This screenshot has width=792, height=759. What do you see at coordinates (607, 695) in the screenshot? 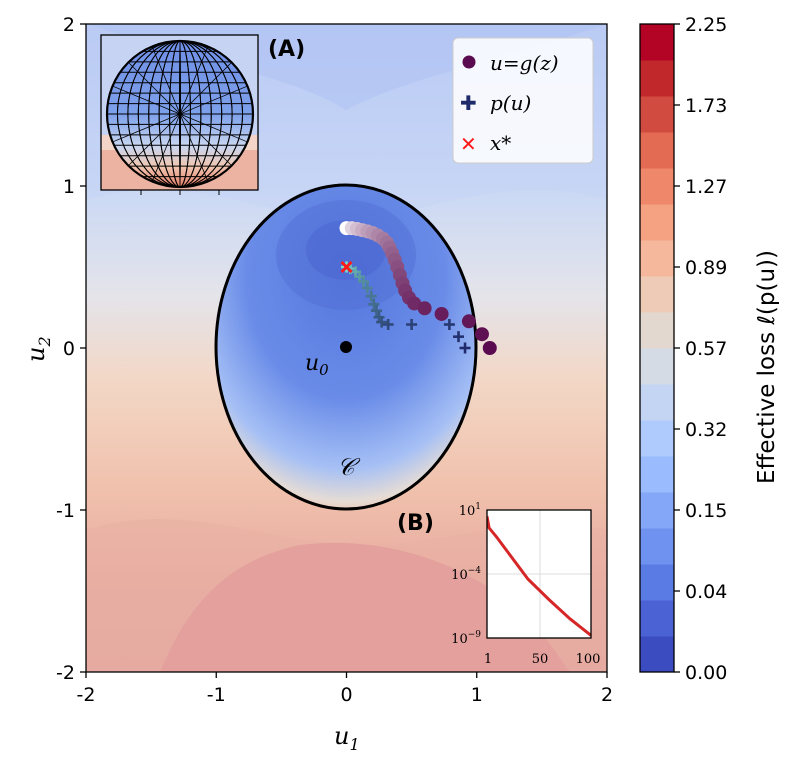
I see `x-tick-label: 2` at bounding box center [607, 695].